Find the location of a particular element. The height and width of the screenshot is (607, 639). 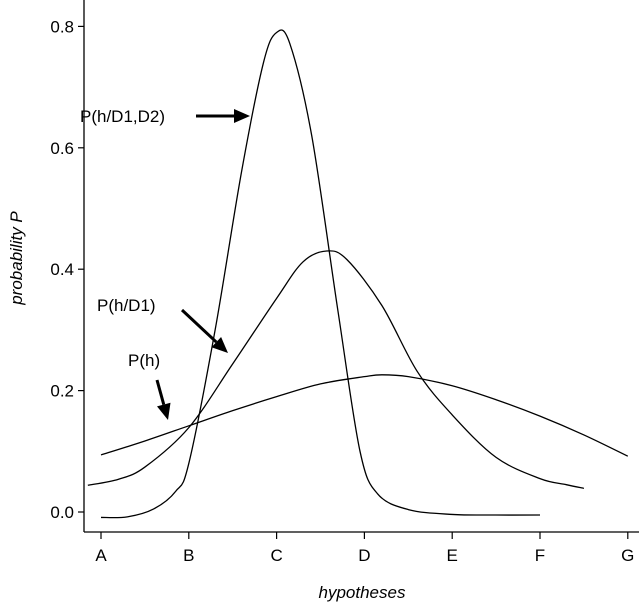

annotation-label: P(h/D1) is located at coordinates (126, 305).